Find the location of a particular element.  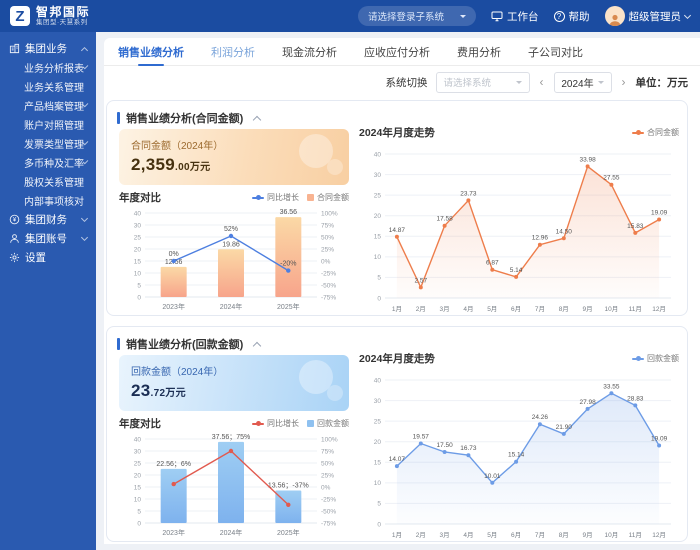

svg-text: 8月 is located at coordinates (564, 535).